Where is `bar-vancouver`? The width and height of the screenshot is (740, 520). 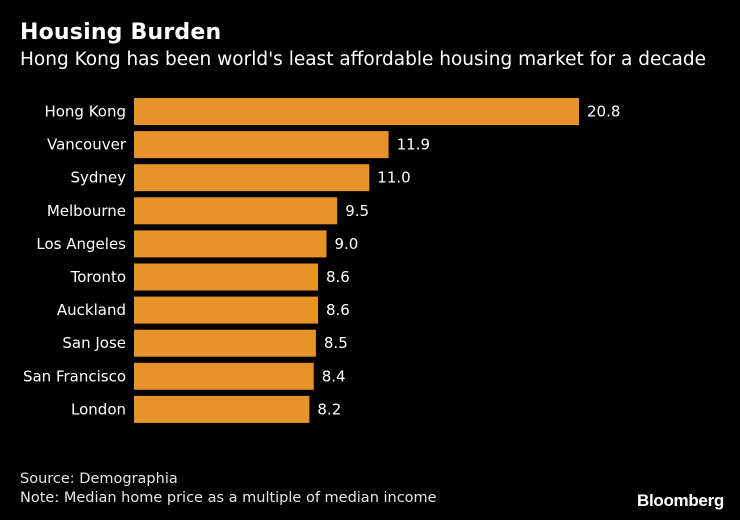
bar-vancouver is located at coordinates (261, 145).